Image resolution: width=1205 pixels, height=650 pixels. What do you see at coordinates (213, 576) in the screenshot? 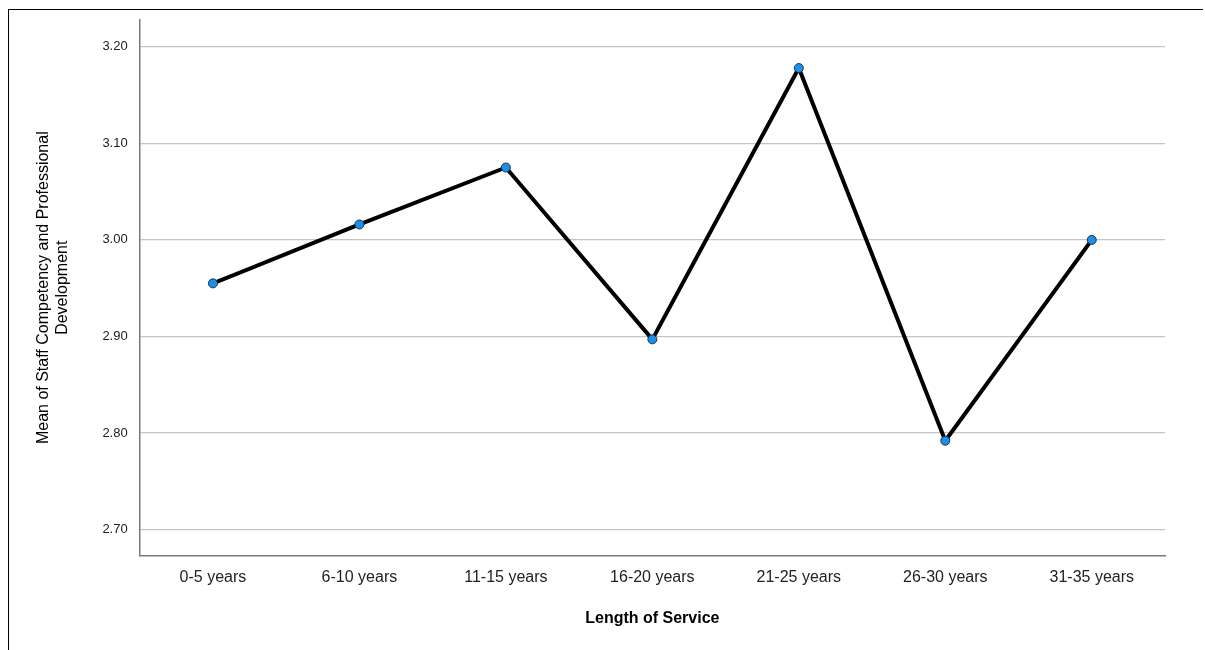
I see `x-tick-label: 0-5 years` at bounding box center [213, 576].